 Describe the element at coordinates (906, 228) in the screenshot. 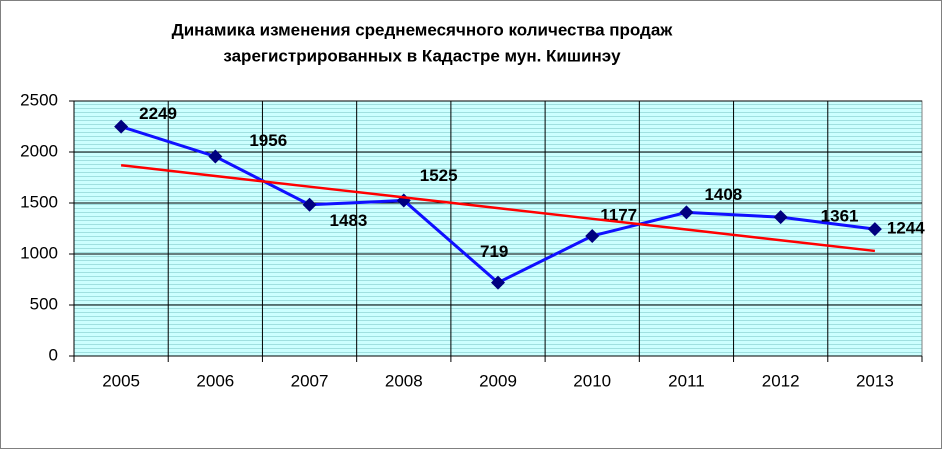

I see `value-label: 1244` at that location.